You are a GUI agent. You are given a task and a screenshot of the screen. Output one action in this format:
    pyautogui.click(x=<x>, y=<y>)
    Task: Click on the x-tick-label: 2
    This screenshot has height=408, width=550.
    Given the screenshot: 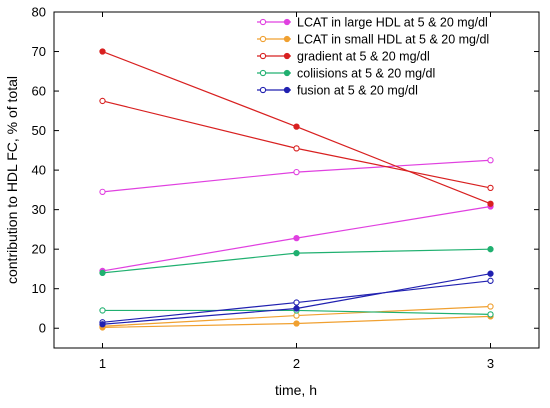 What is the action you would take?
    pyautogui.click(x=296, y=363)
    